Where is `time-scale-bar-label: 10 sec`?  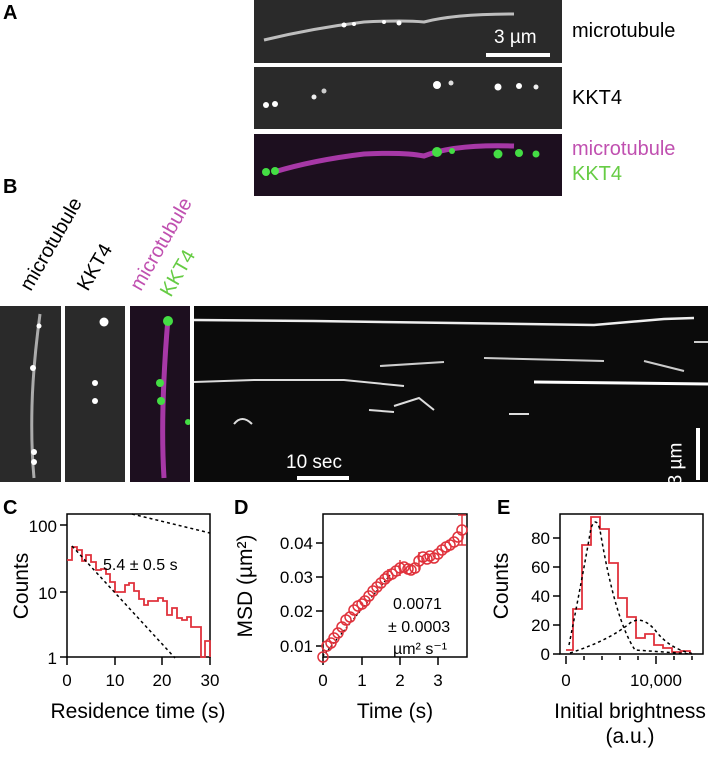 time-scale-bar-label: 10 sec is located at coordinates (314, 462).